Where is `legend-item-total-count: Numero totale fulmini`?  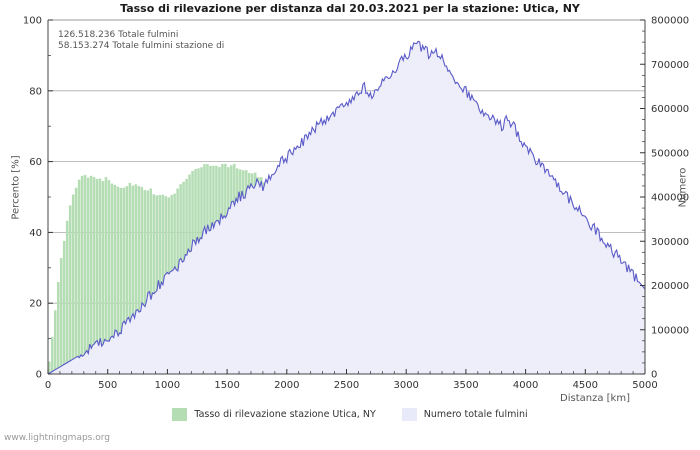
legend-item-total-count: Numero totale fulmini is located at coordinates (464, 414).